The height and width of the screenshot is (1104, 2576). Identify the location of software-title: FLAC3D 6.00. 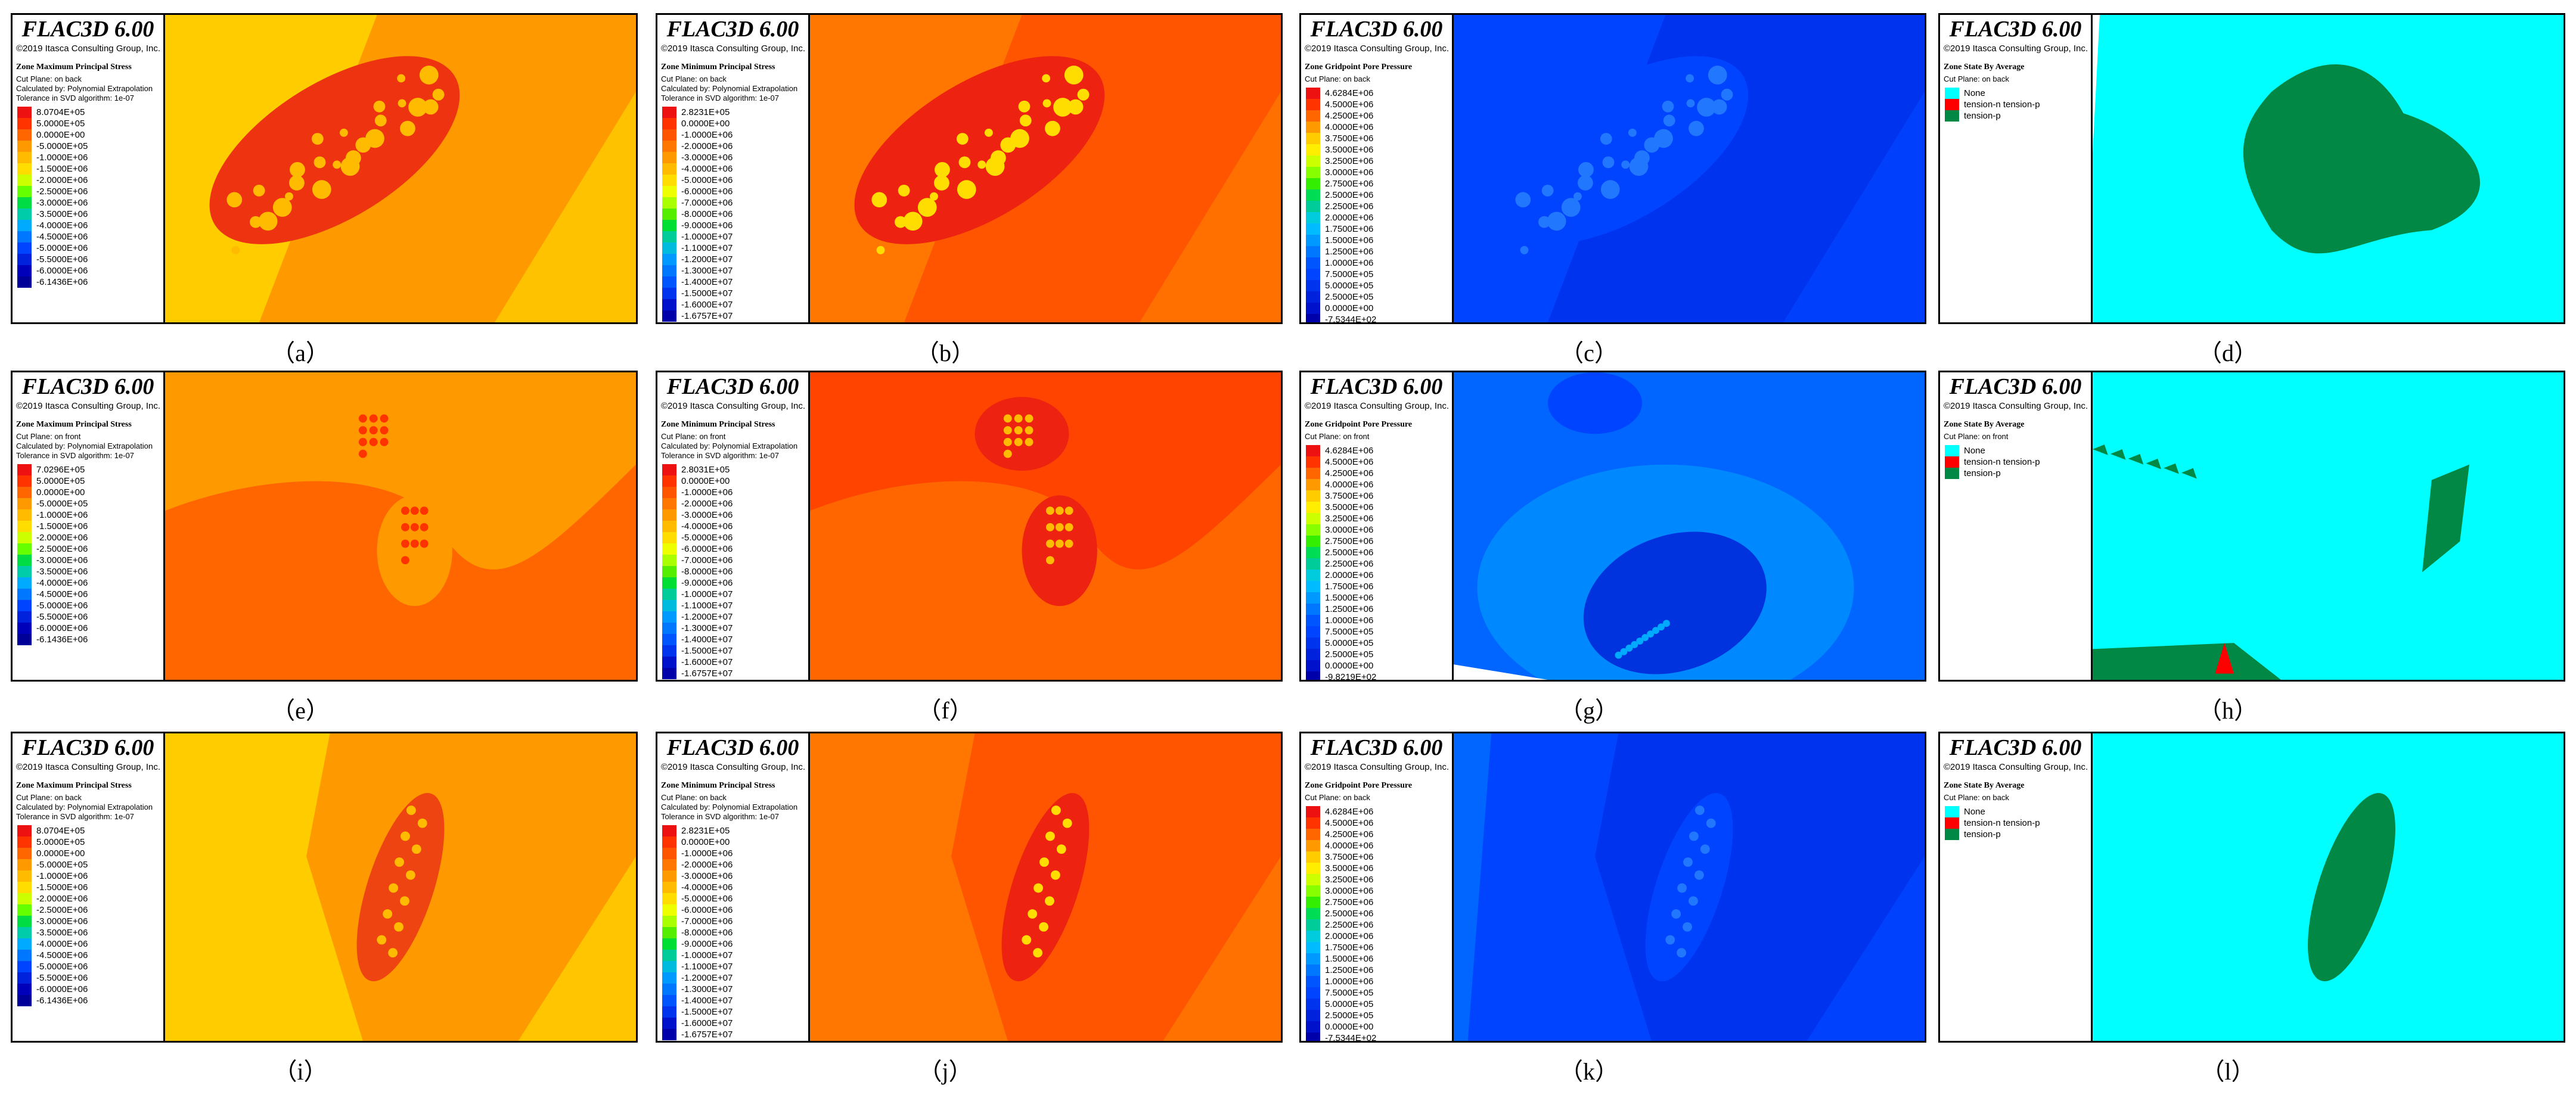
(2016, 30).